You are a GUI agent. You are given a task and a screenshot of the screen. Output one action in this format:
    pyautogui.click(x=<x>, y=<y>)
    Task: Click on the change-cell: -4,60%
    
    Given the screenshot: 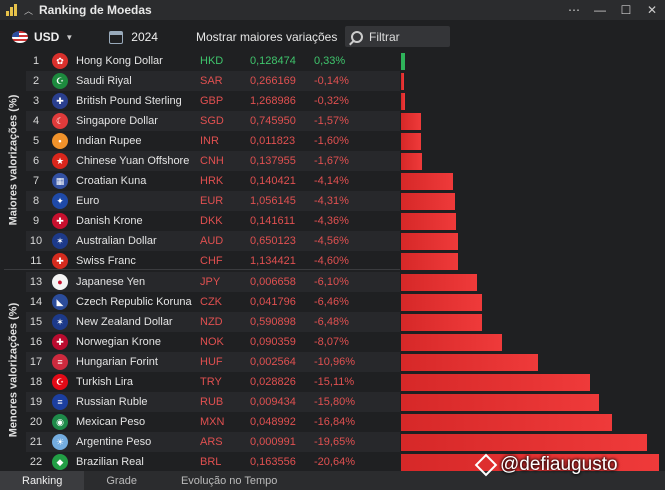 What is the action you would take?
    pyautogui.click(x=331, y=261)
    